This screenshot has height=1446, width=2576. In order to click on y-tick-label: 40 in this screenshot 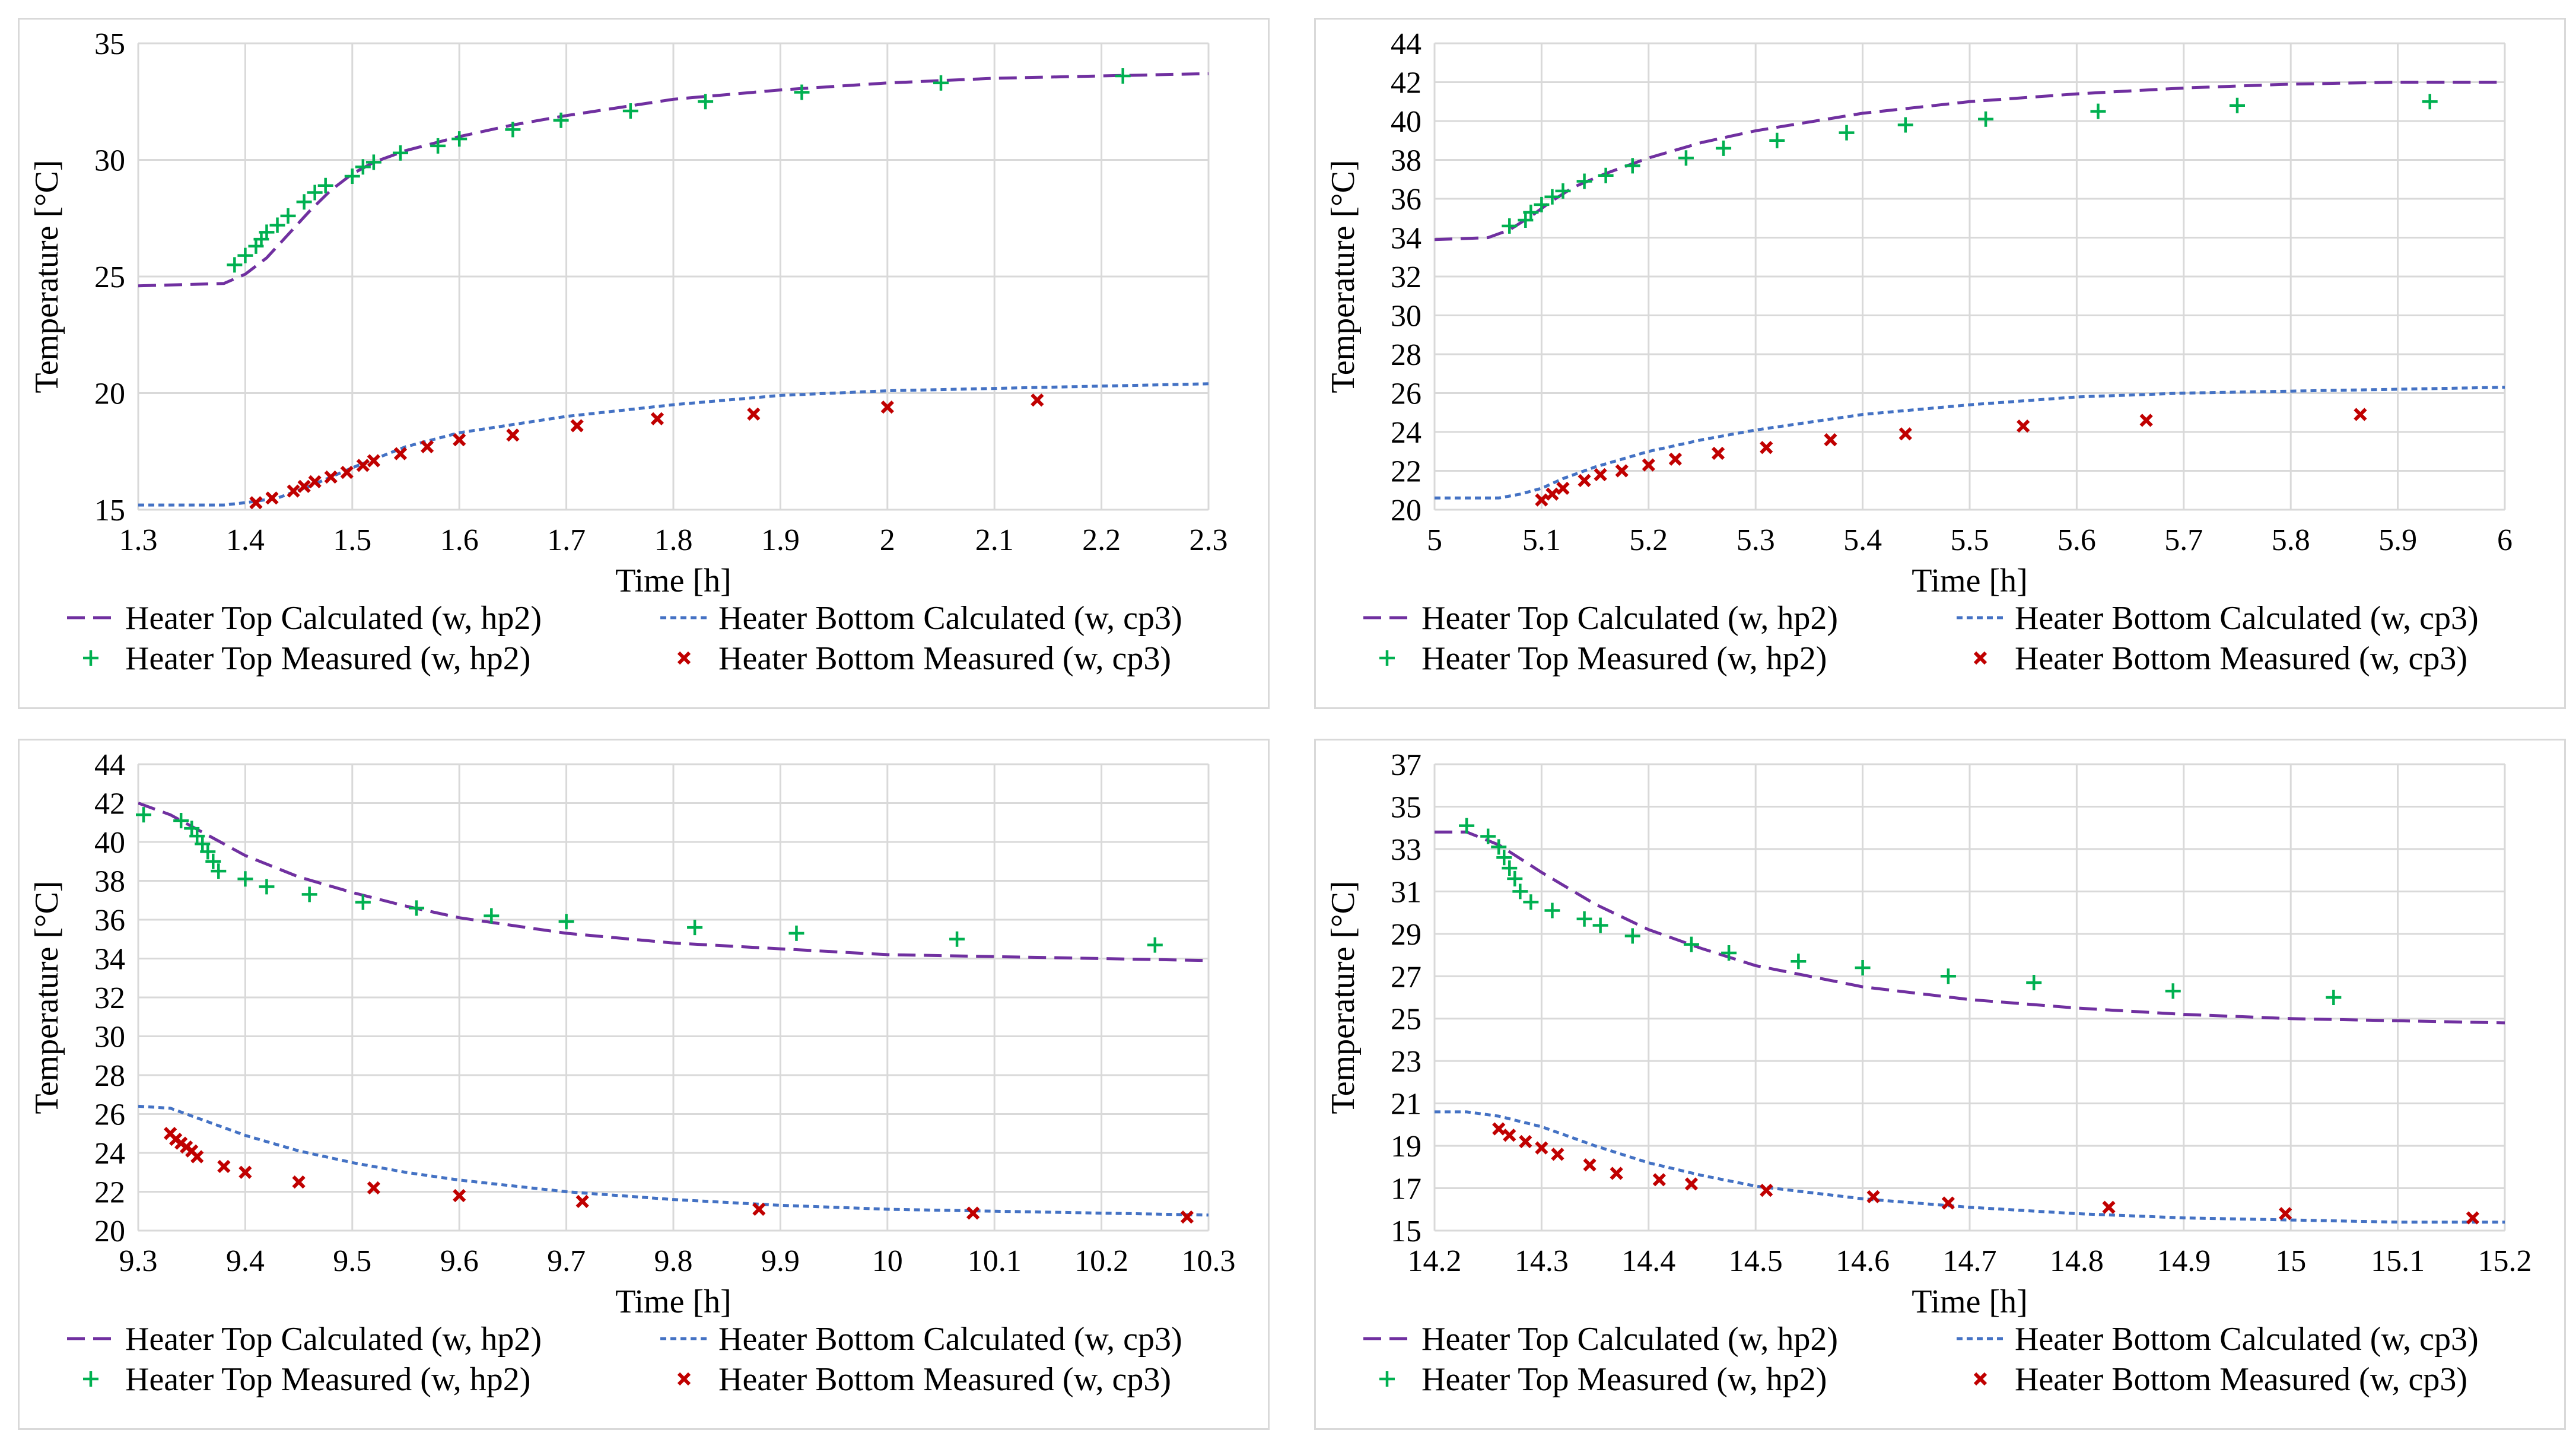, I will do `click(109, 843)`.